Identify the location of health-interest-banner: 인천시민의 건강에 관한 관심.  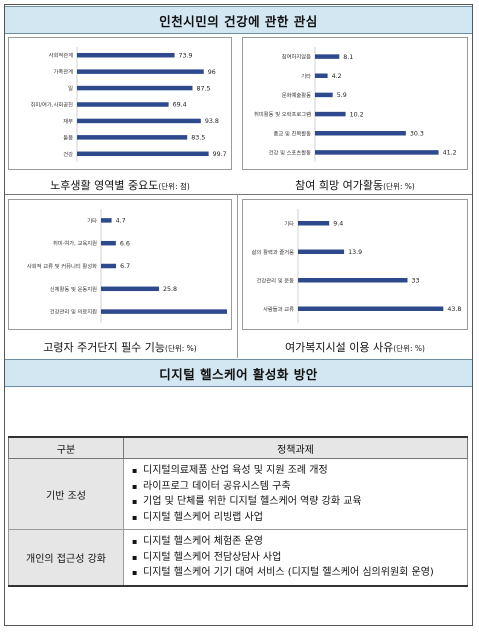
(238, 20).